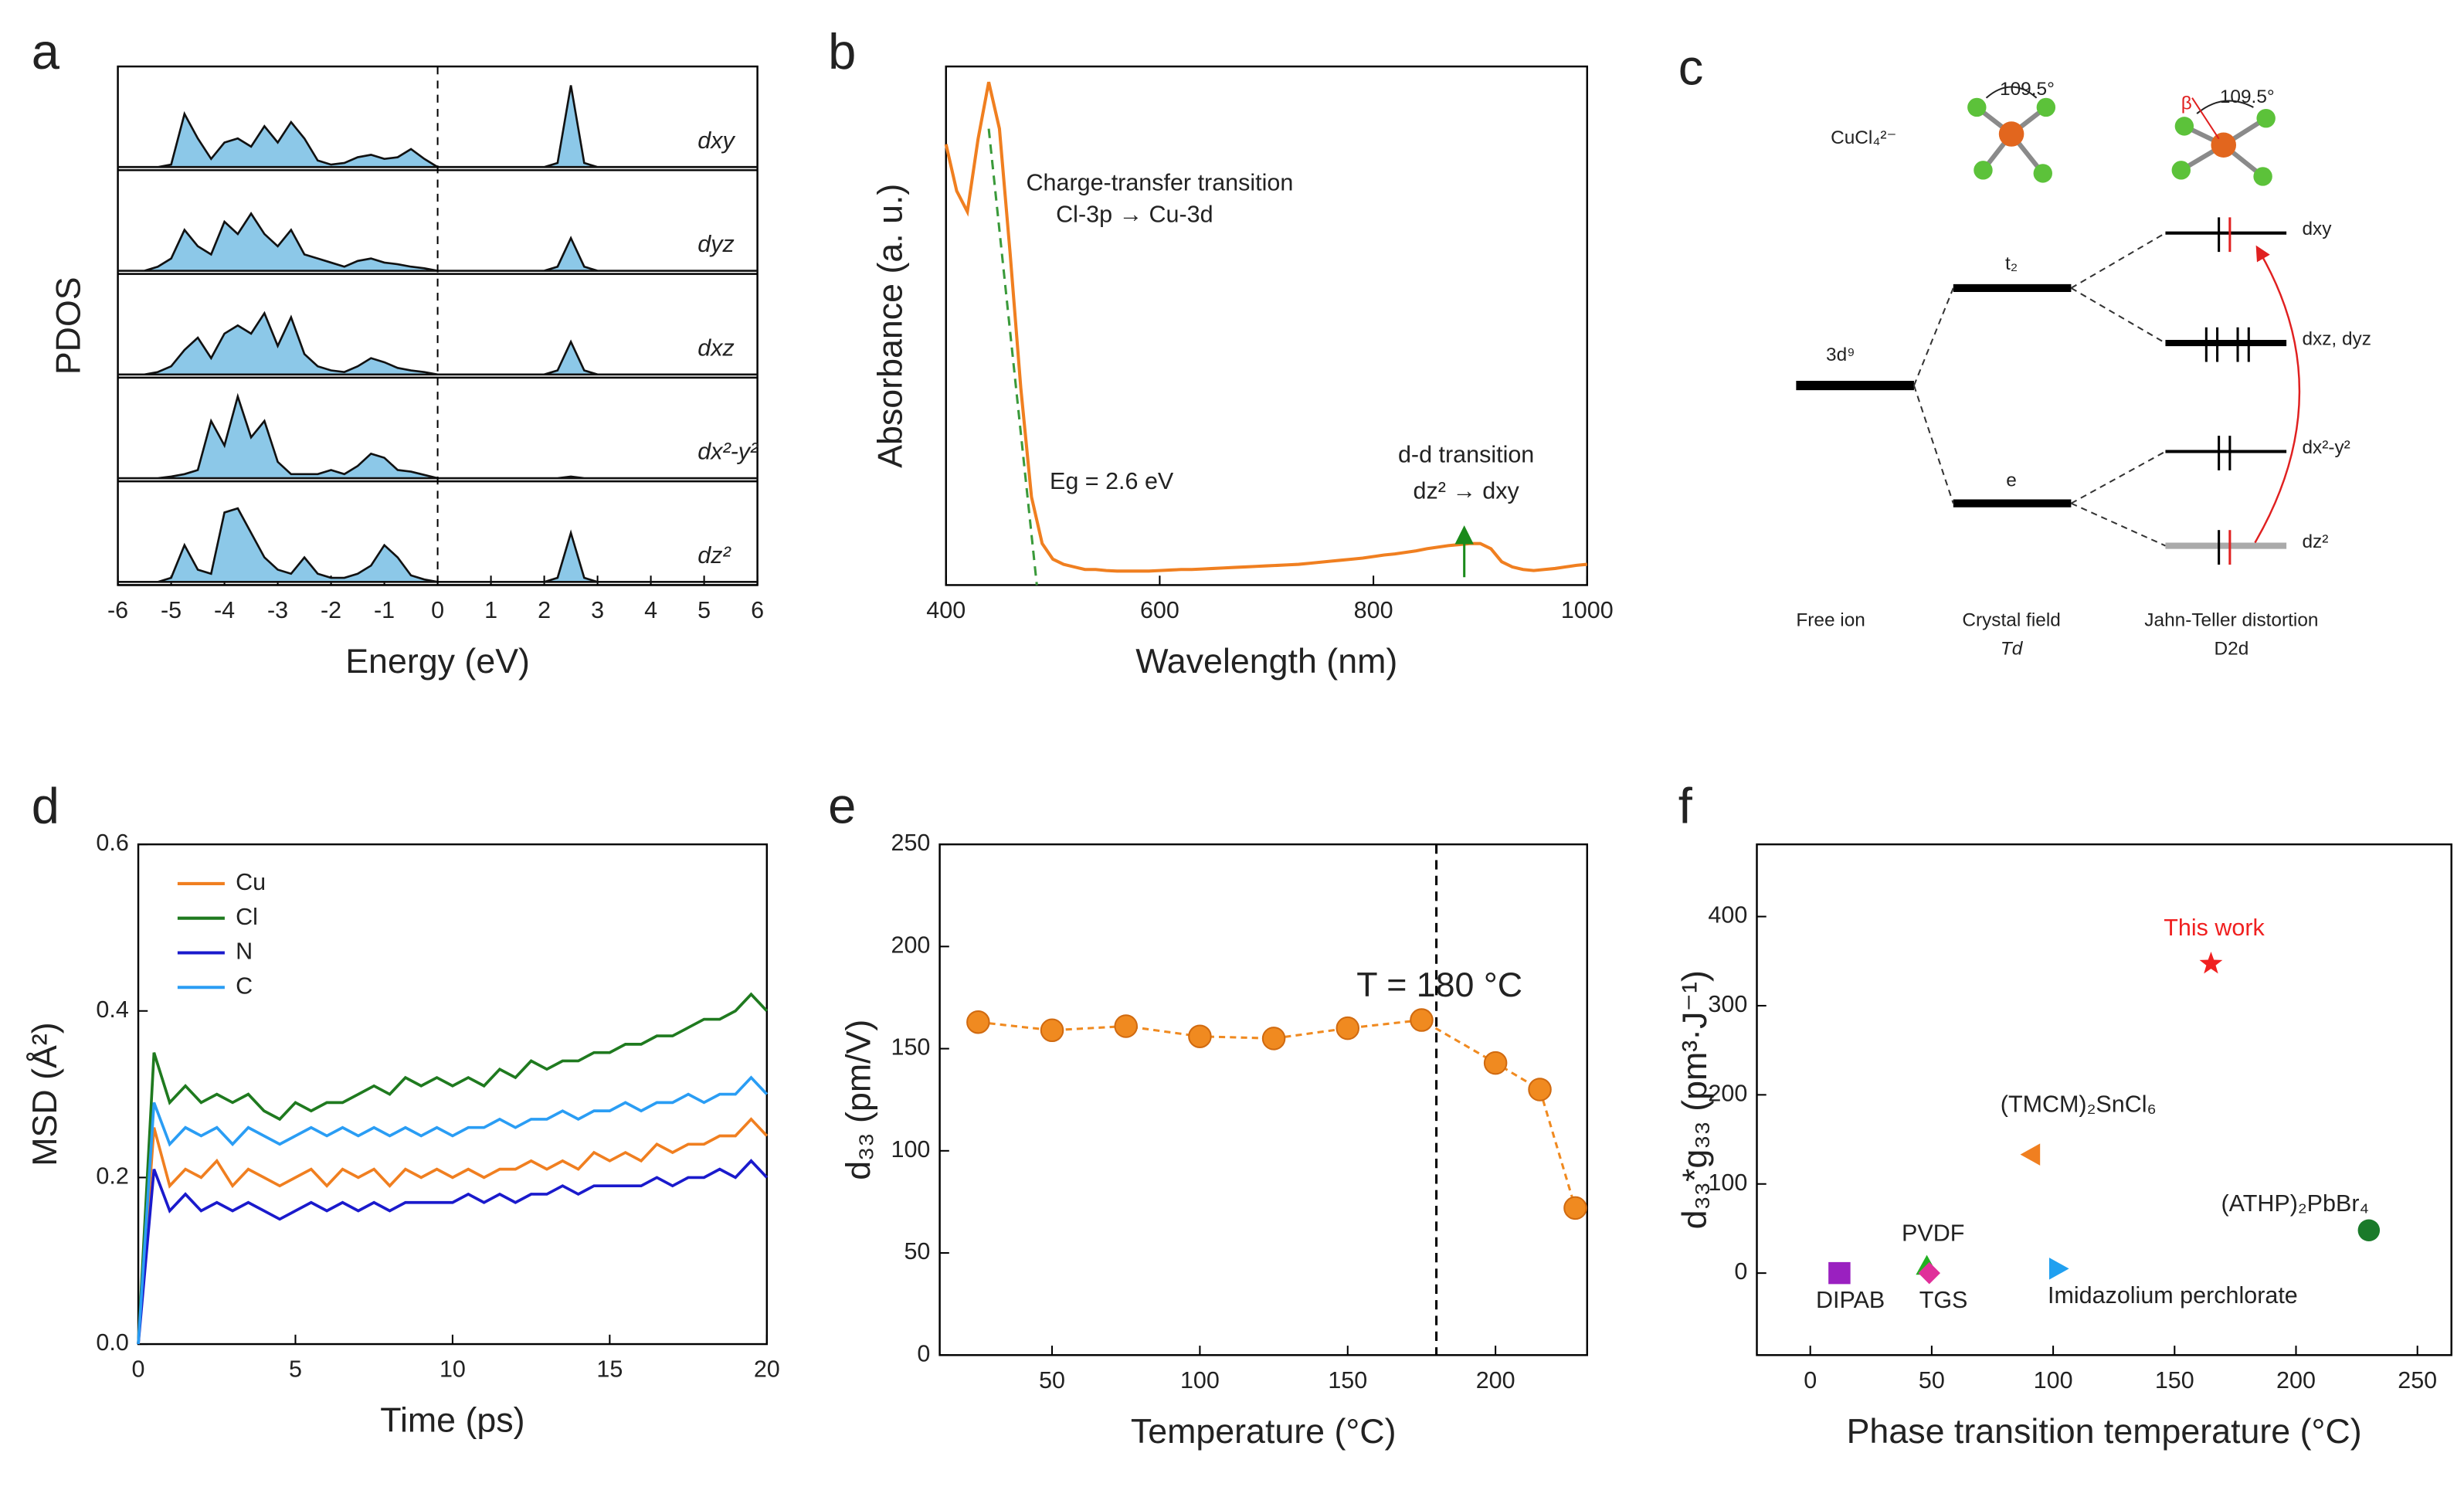 Image resolution: width=2464 pixels, height=1497 pixels. Describe the element at coordinates (1012, 357) in the screenshot. I see `tangent-line` at that location.